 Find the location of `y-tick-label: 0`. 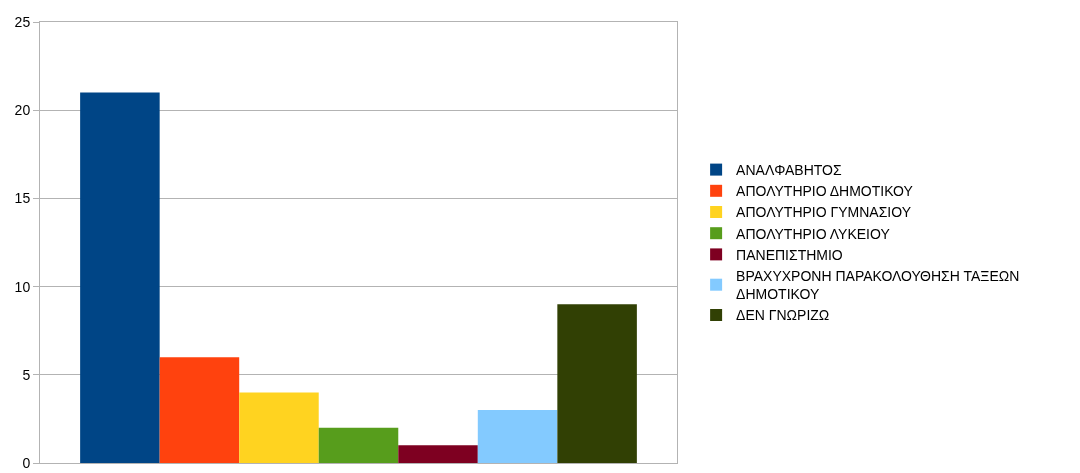

y-tick-label: 0 is located at coordinates (26, 462).